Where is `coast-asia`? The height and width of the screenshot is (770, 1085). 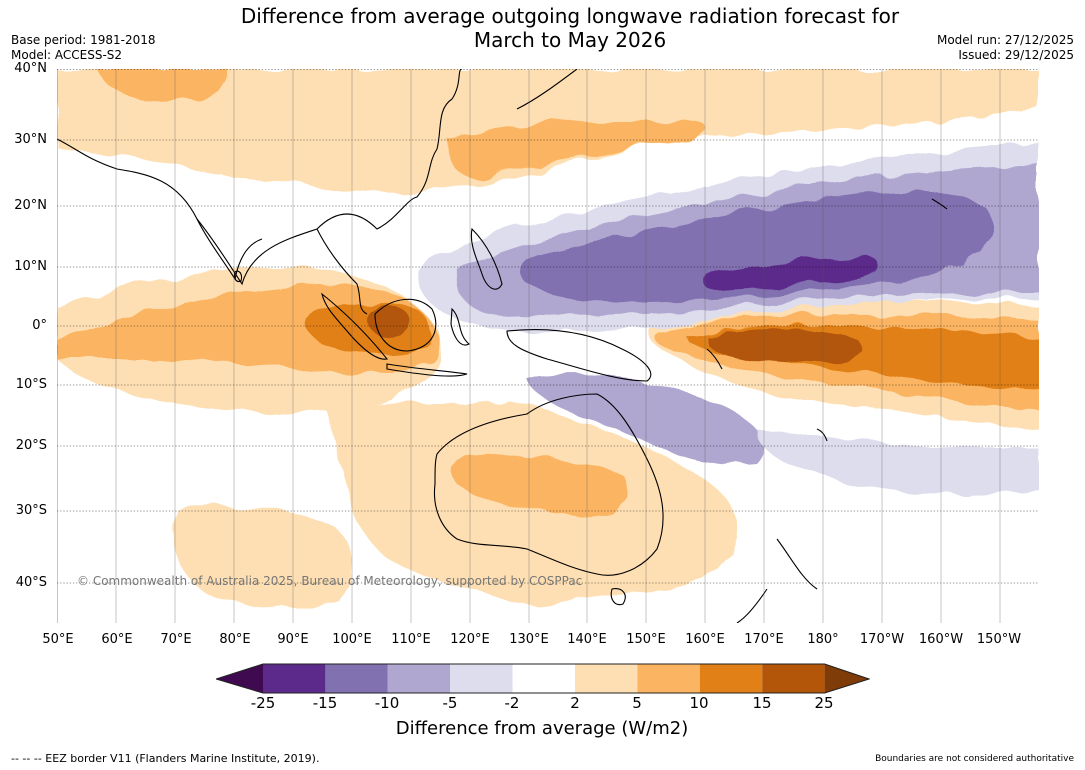 coast-asia is located at coordinates (260, 177).